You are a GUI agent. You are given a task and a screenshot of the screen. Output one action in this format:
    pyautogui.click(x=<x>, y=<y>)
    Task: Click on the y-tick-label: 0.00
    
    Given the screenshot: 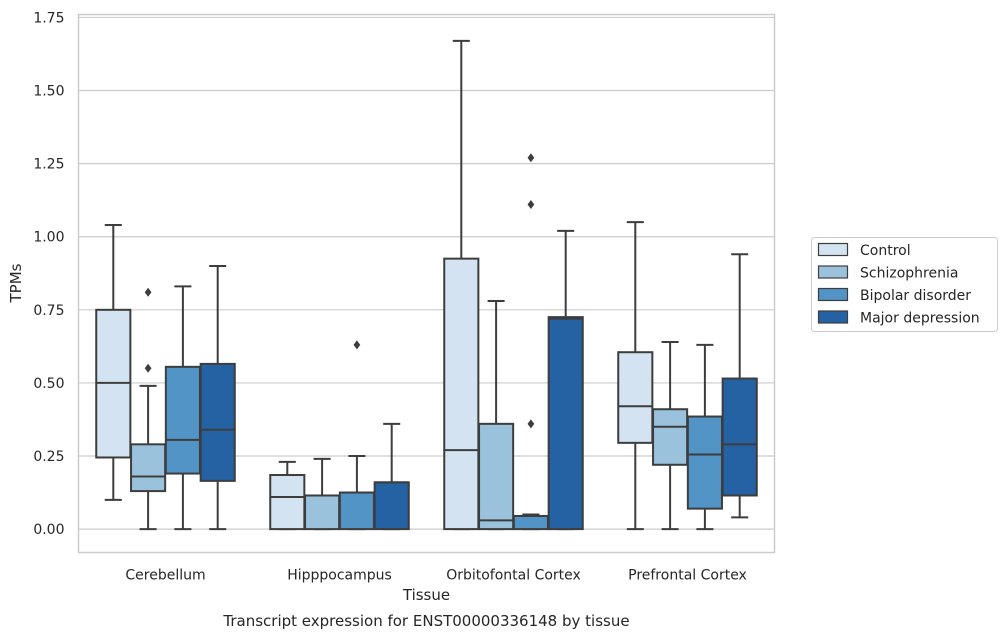 What is the action you would take?
    pyautogui.click(x=48, y=530)
    